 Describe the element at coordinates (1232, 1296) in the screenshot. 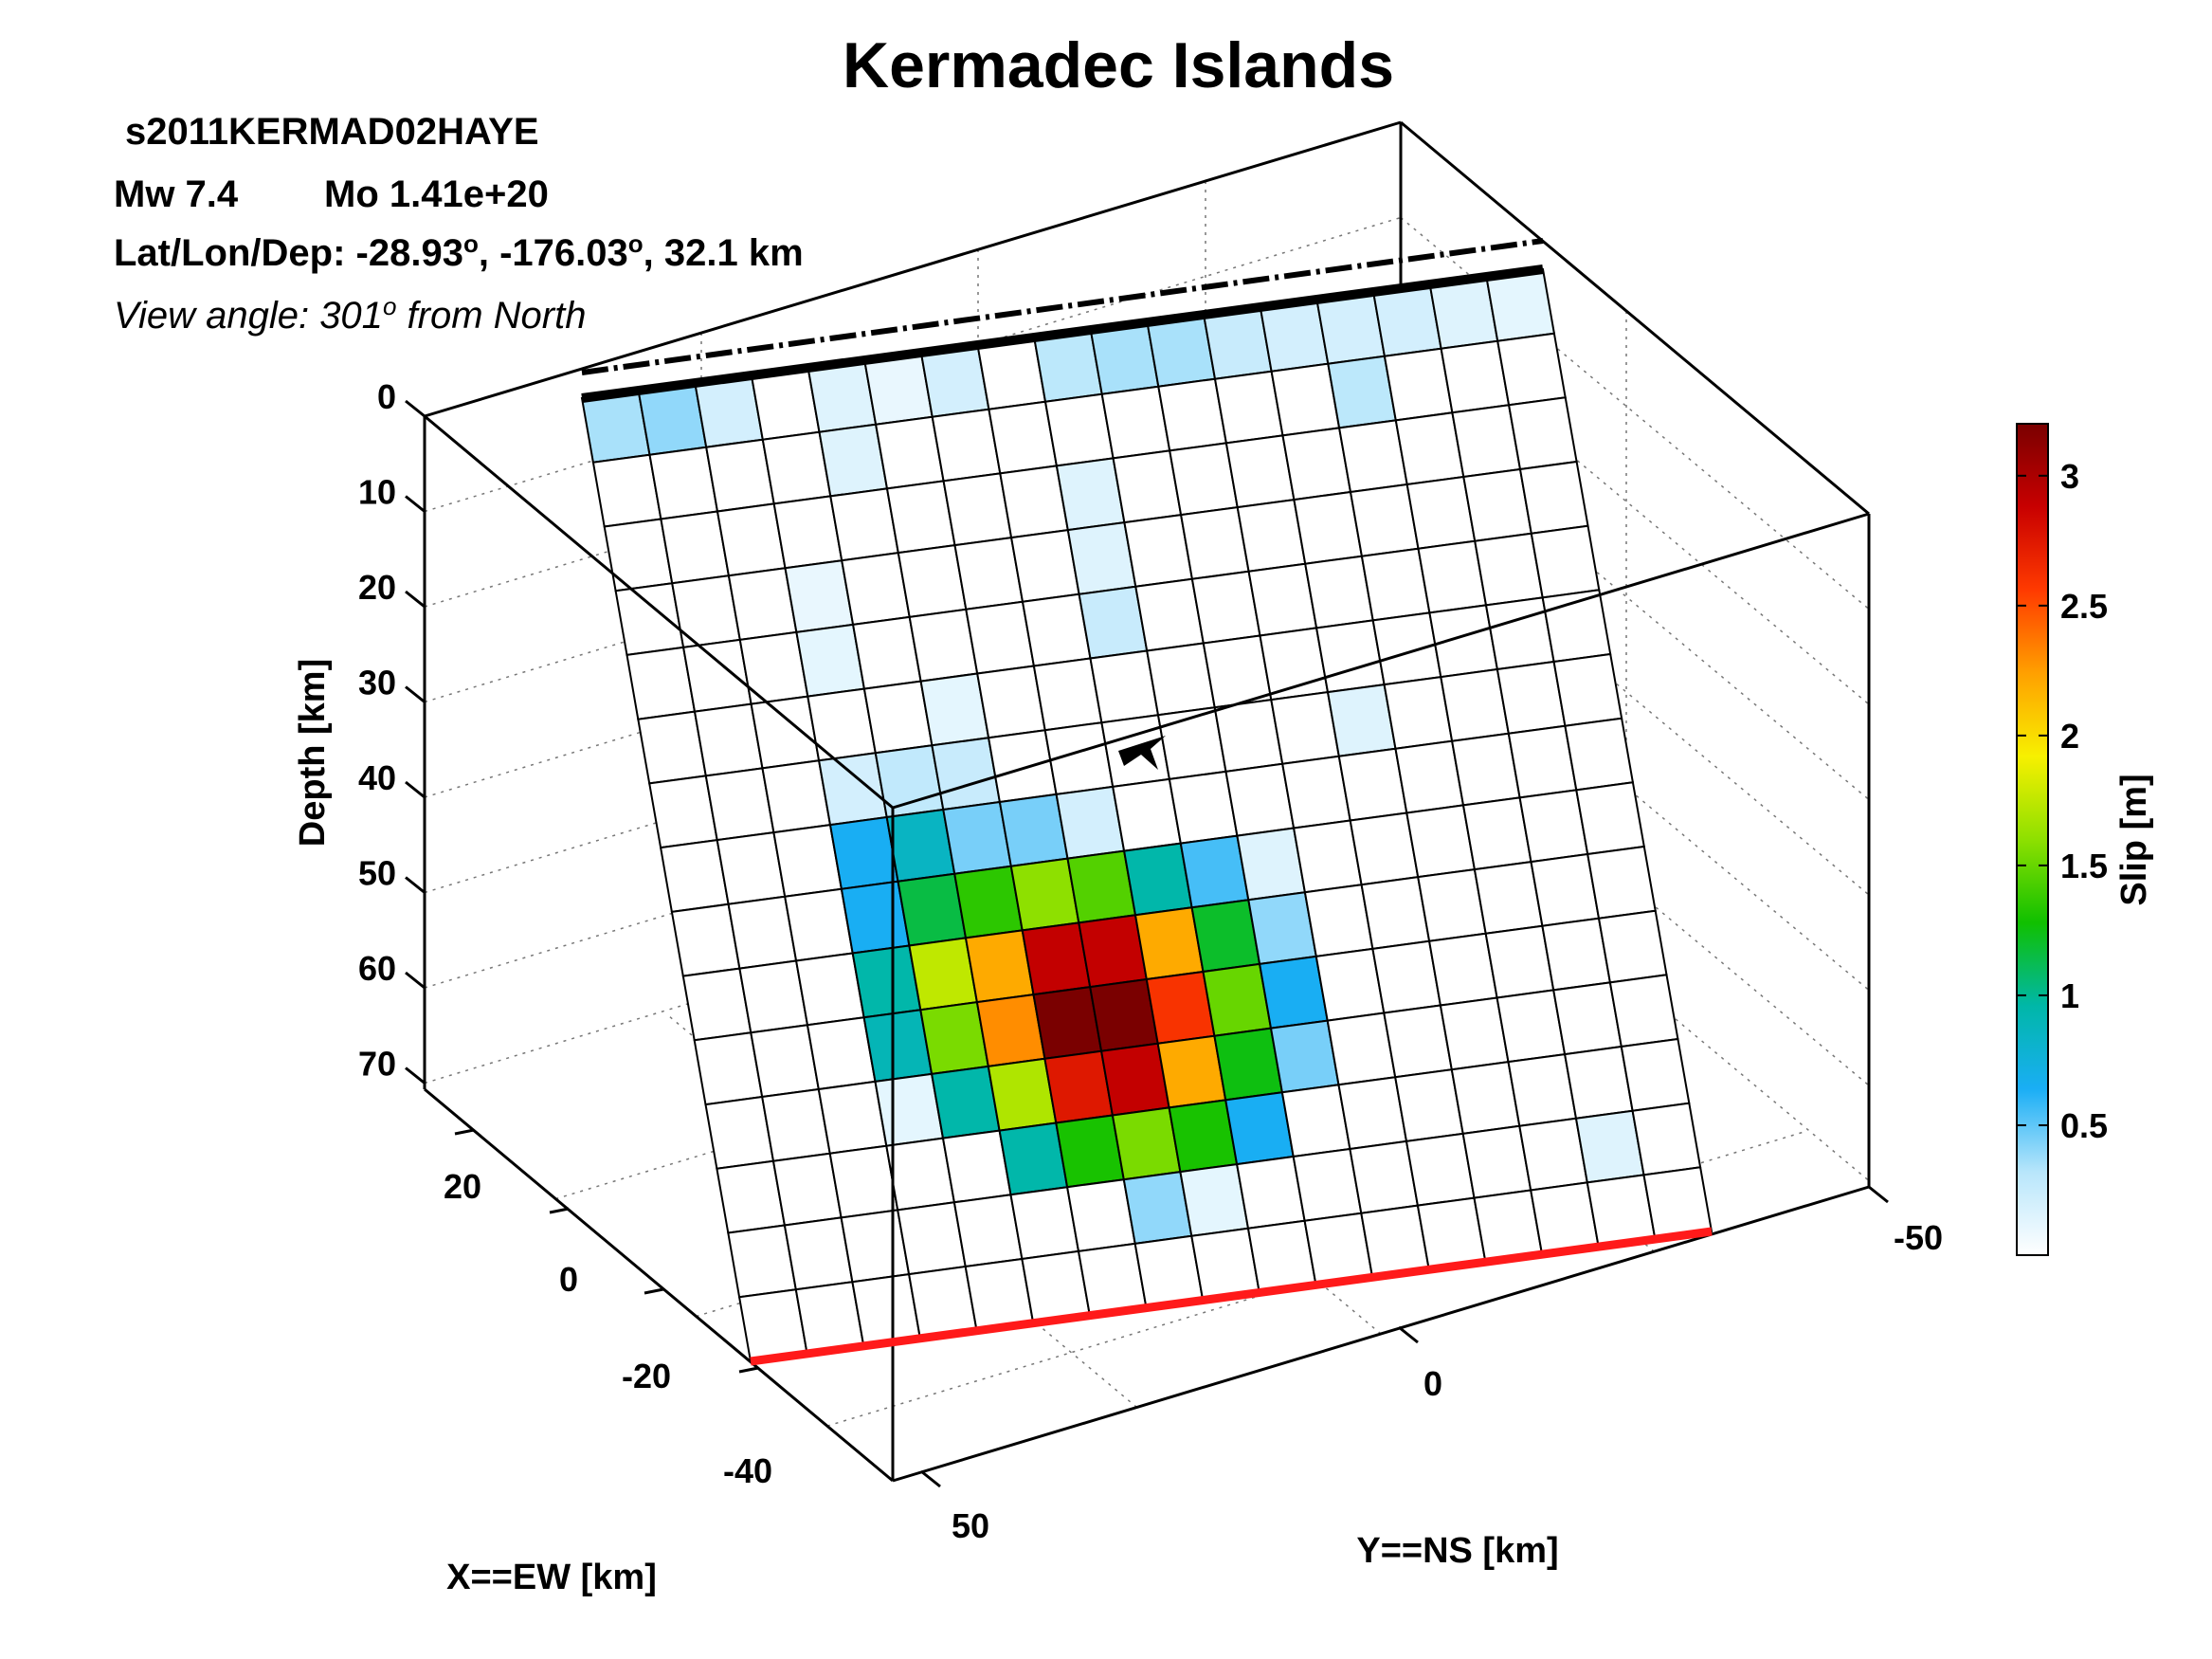

I see `fault-bottom-edge` at that location.